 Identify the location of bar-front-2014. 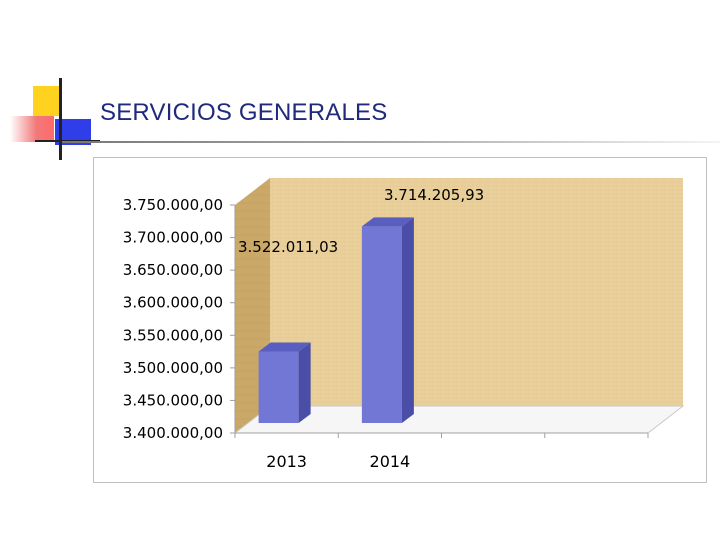
(381, 324).